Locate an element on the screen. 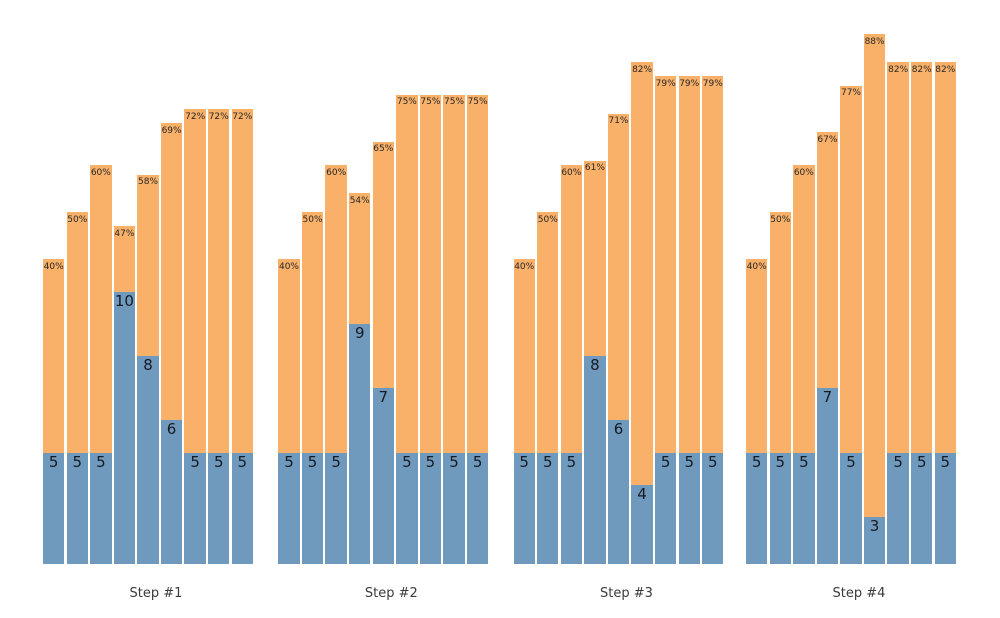 The width and height of the screenshot is (1000, 618). bar-percent-label: 77% is located at coordinates (850, 93).